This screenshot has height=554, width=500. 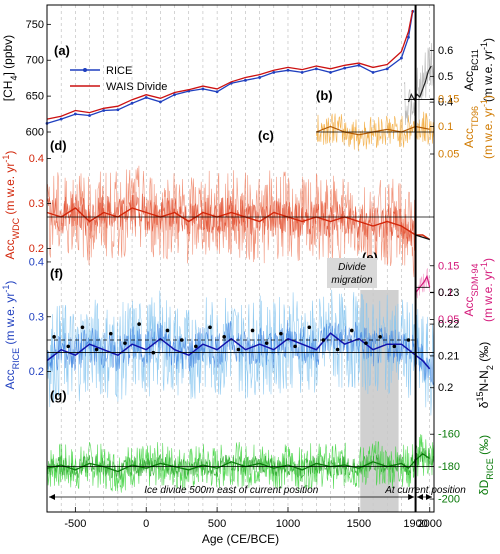 I want to click on divide-migration-label-box, so click(x=352, y=273).